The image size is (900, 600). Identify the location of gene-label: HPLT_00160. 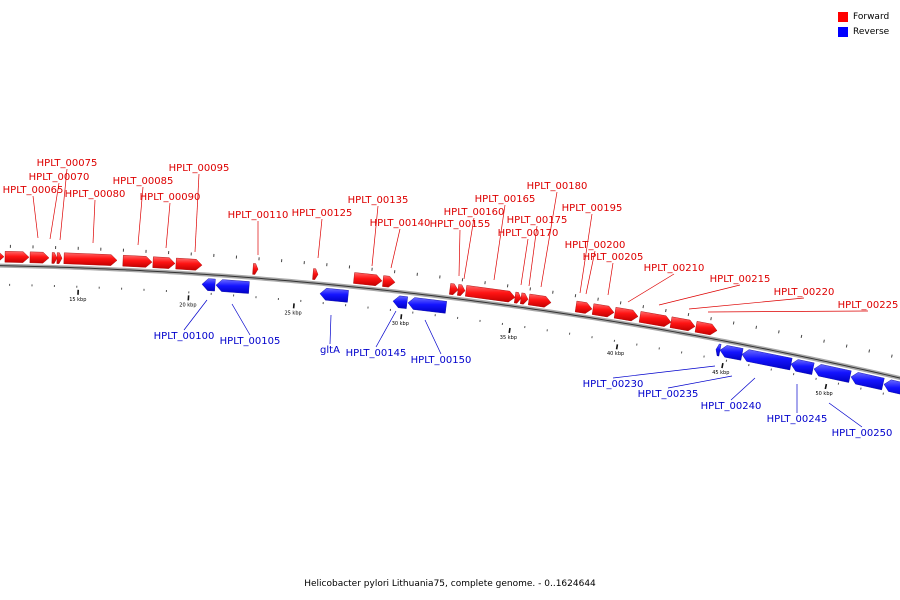
(474, 212).